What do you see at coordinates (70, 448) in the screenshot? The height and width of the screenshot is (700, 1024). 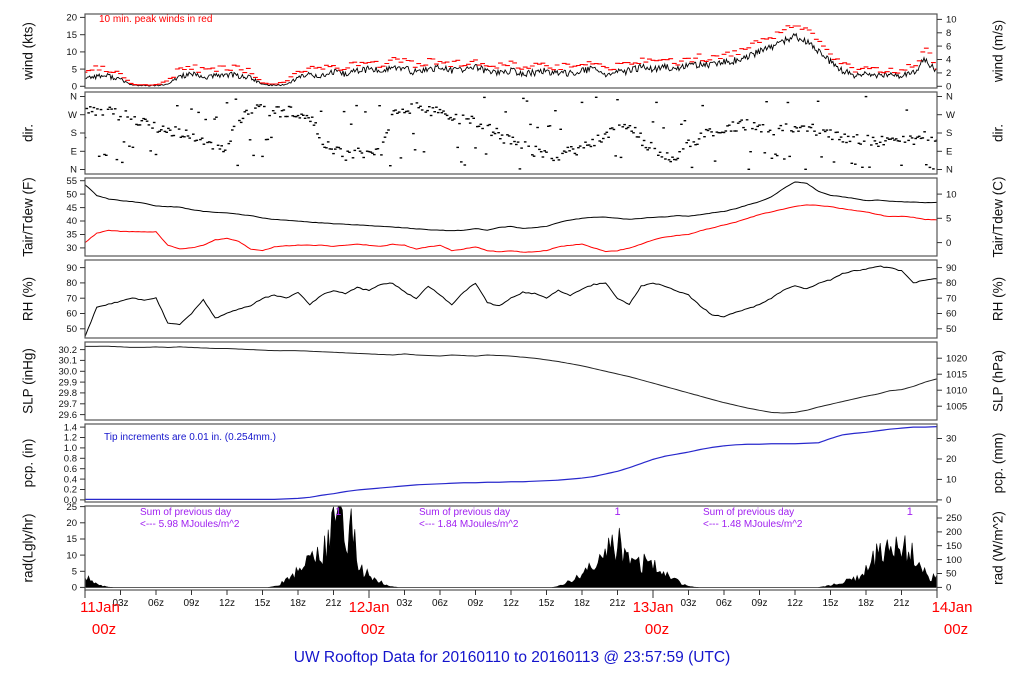 I see `y-tick-label: 1.0` at bounding box center [70, 448].